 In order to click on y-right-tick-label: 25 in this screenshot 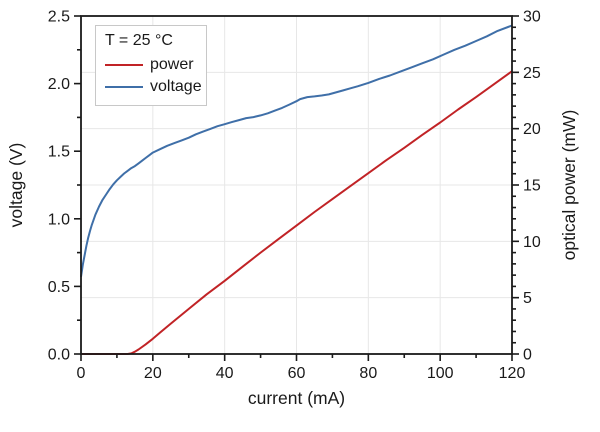, I will do `click(532, 73)`.